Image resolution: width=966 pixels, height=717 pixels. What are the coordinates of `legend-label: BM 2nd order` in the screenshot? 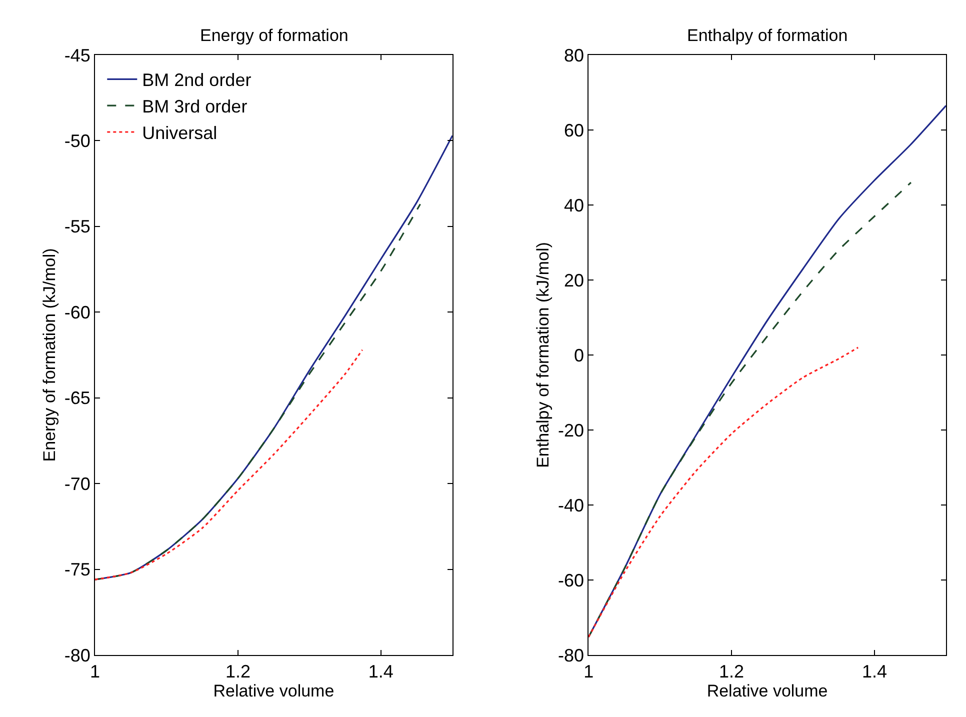 It's located at (197, 80).